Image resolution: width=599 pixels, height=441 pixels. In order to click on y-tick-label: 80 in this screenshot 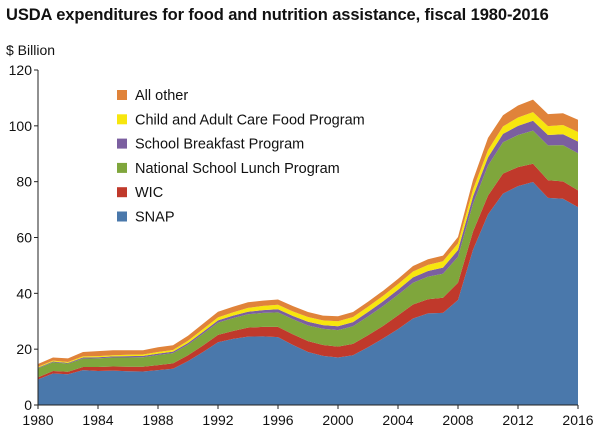, I will do `click(24, 182)`.